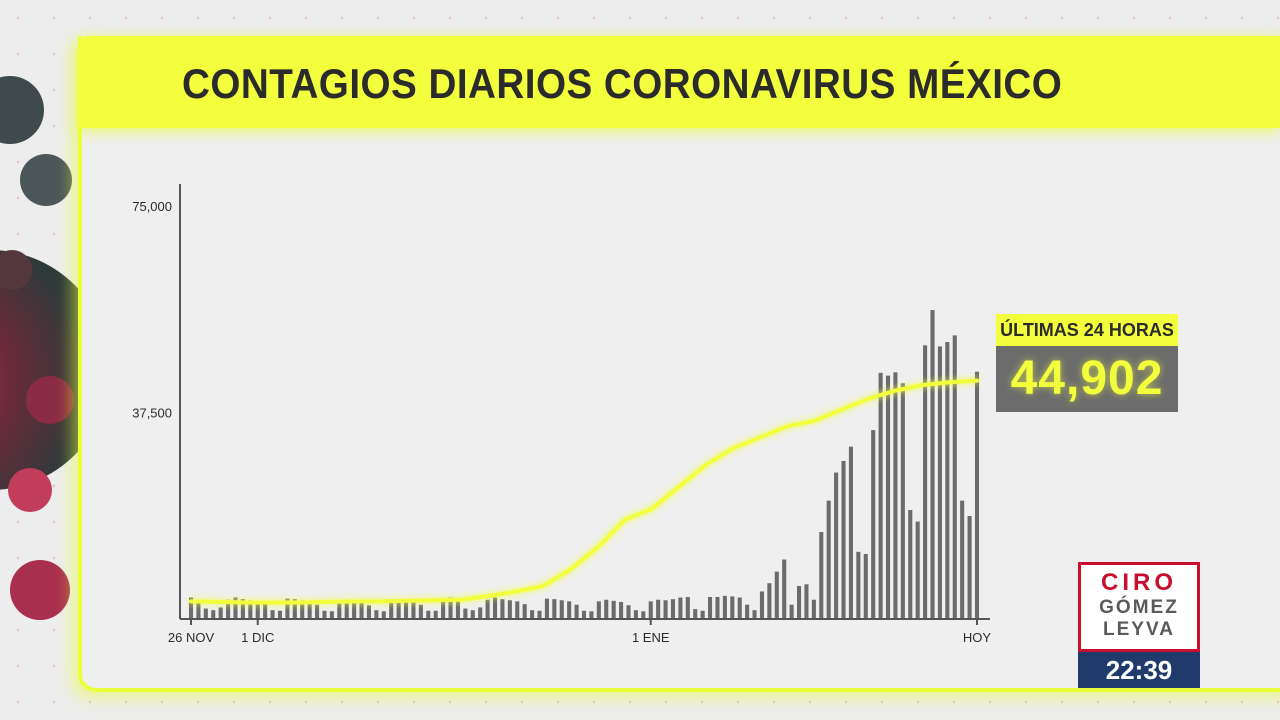 This screenshot has height=720, width=1280. Describe the element at coordinates (152, 413) in the screenshot. I see `y-tick-label: 37,500` at that location.